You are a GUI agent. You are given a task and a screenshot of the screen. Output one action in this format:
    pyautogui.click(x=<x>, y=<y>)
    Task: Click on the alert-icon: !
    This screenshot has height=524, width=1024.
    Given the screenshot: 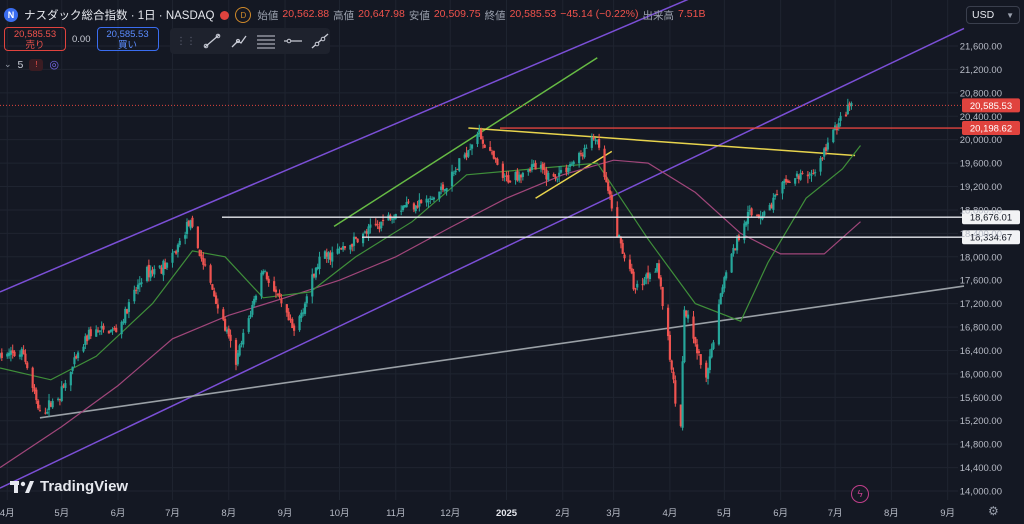 What is the action you would take?
    pyautogui.click(x=36, y=64)
    